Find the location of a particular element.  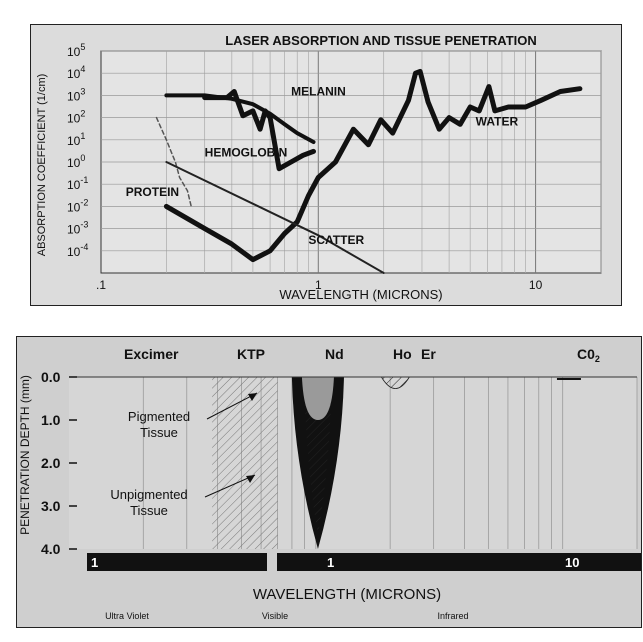

absorption-x-axis-label: WAVELENGTH (MICRONS) is located at coordinates (360, 294).